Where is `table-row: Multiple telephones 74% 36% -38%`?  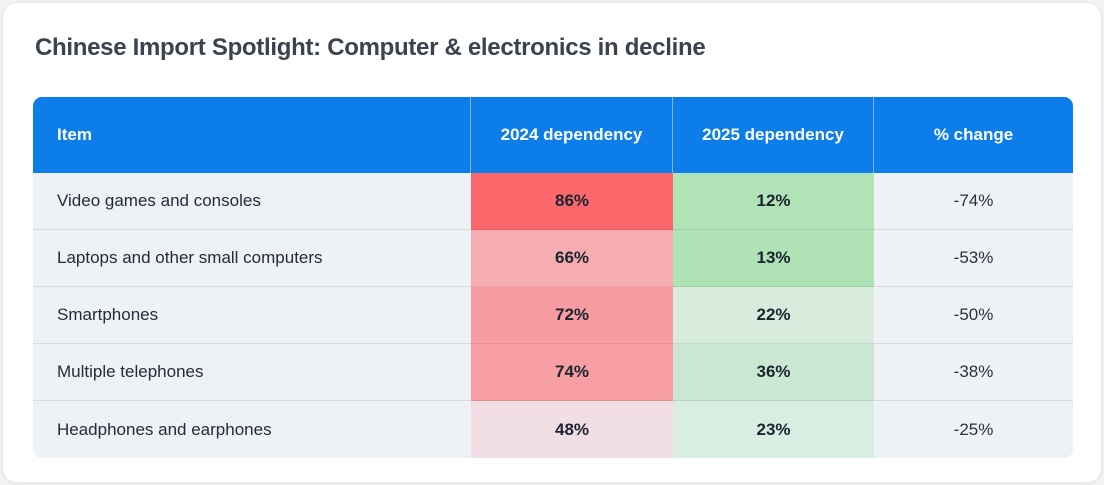 table-row: Multiple telephones 74% 36% -38% is located at coordinates (553, 372).